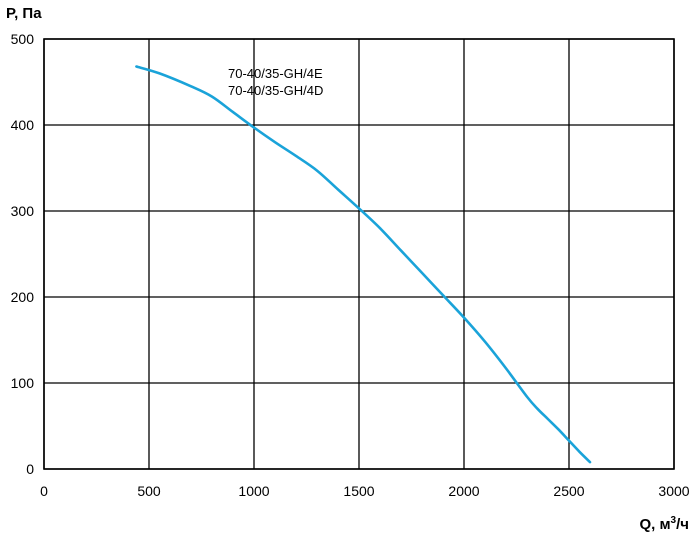  I want to click on x-tick-label: 500, so click(149, 491).